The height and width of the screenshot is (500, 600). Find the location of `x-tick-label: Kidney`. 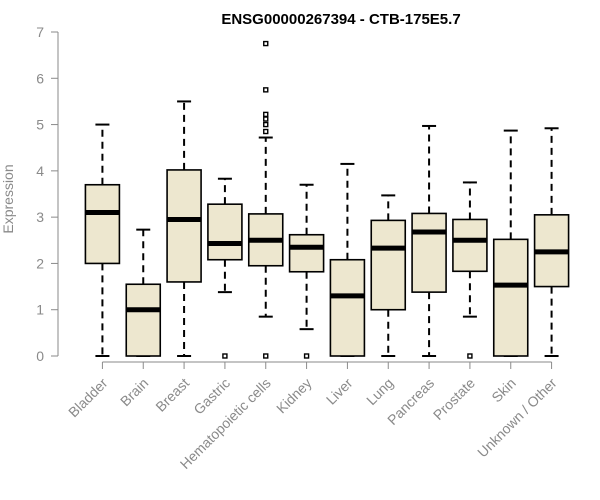

x-tick-label: Kidney is located at coordinates (294, 396).